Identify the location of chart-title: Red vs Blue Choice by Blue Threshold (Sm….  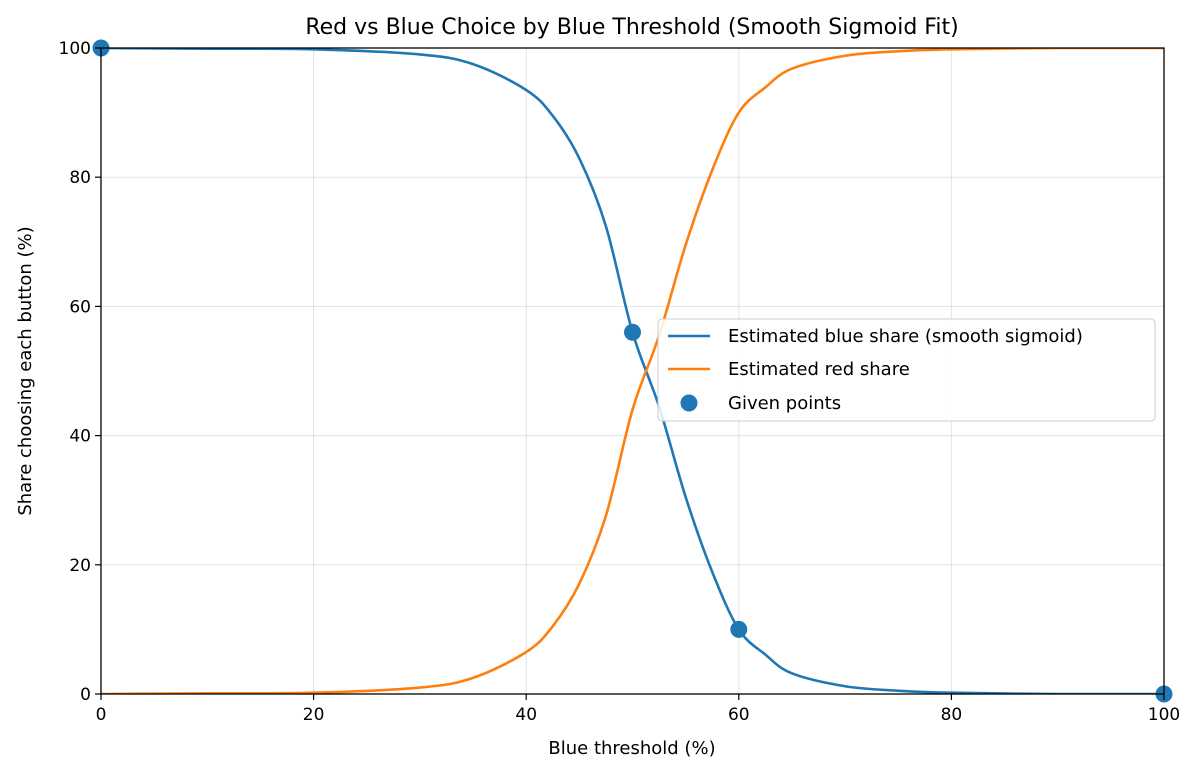
(631, 27).